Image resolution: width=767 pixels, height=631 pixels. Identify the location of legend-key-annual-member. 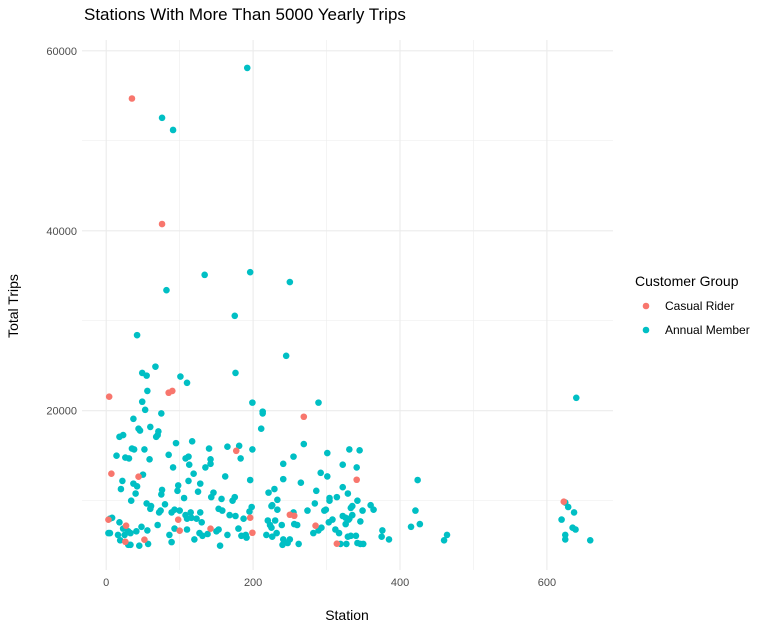
(646, 330).